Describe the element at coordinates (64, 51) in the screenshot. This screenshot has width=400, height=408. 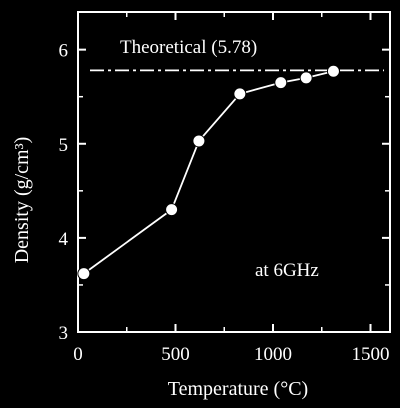
I see `y-tick-label: 6` at that location.